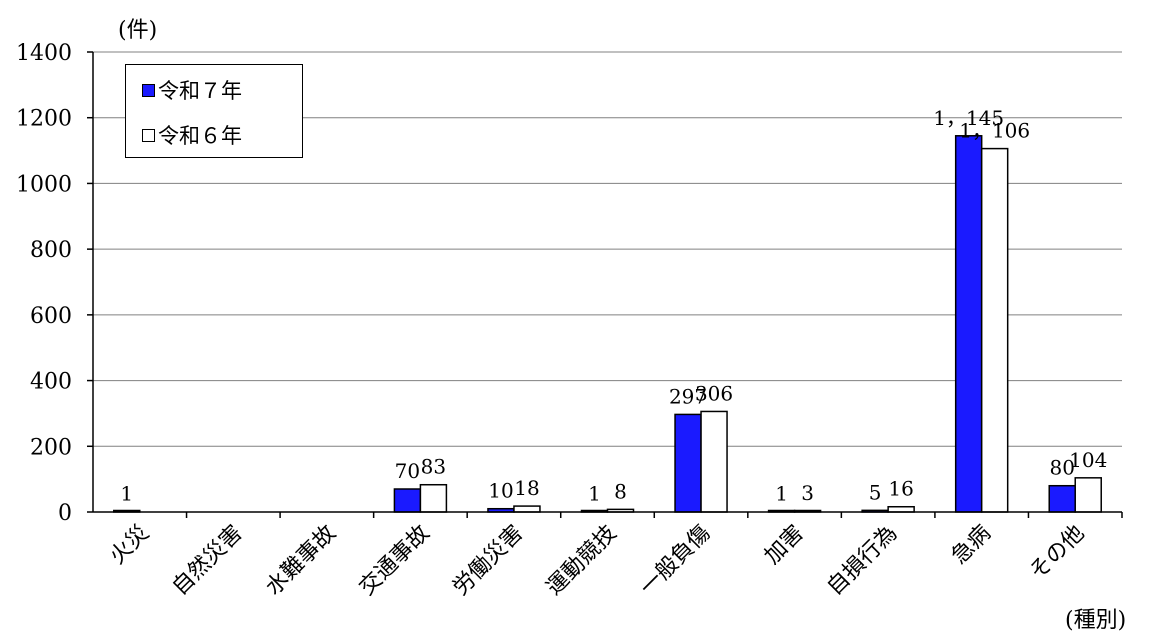 The height and width of the screenshot is (637, 1151). What do you see at coordinates (301, 561) in the screenshot?
I see `x-tick-label: 水難事故` at bounding box center [301, 561].